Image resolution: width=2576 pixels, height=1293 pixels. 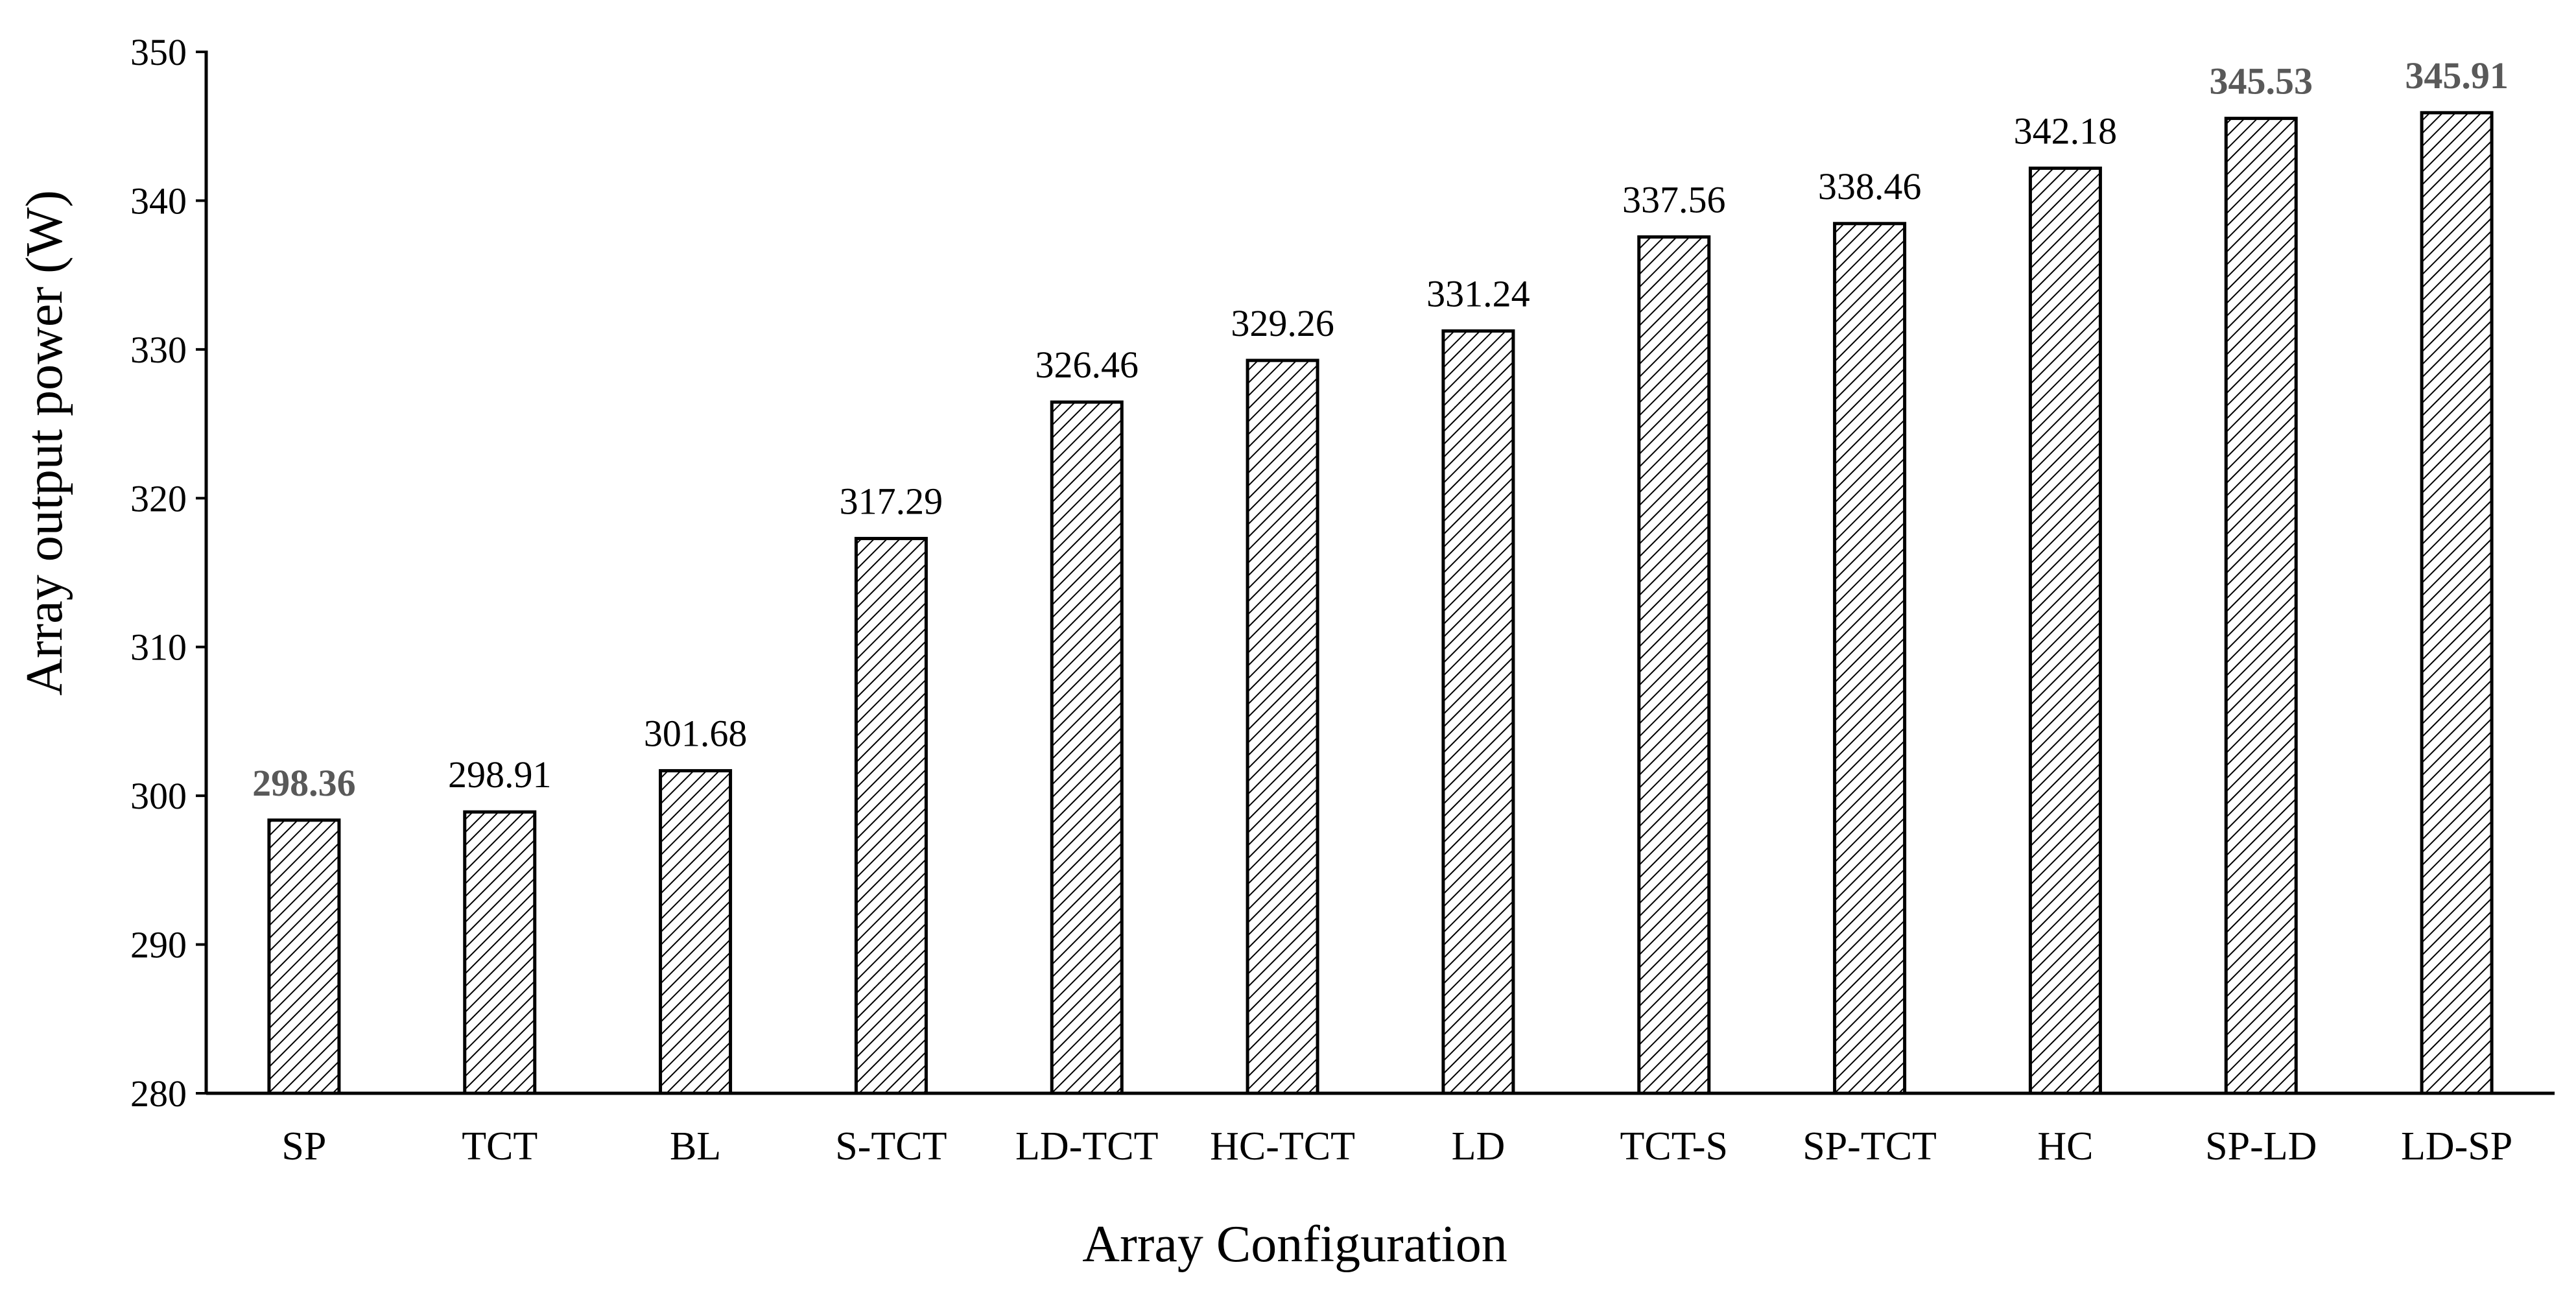 What do you see at coordinates (1674, 665) in the screenshot?
I see `bar-tct-s` at bounding box center [1674, 665].